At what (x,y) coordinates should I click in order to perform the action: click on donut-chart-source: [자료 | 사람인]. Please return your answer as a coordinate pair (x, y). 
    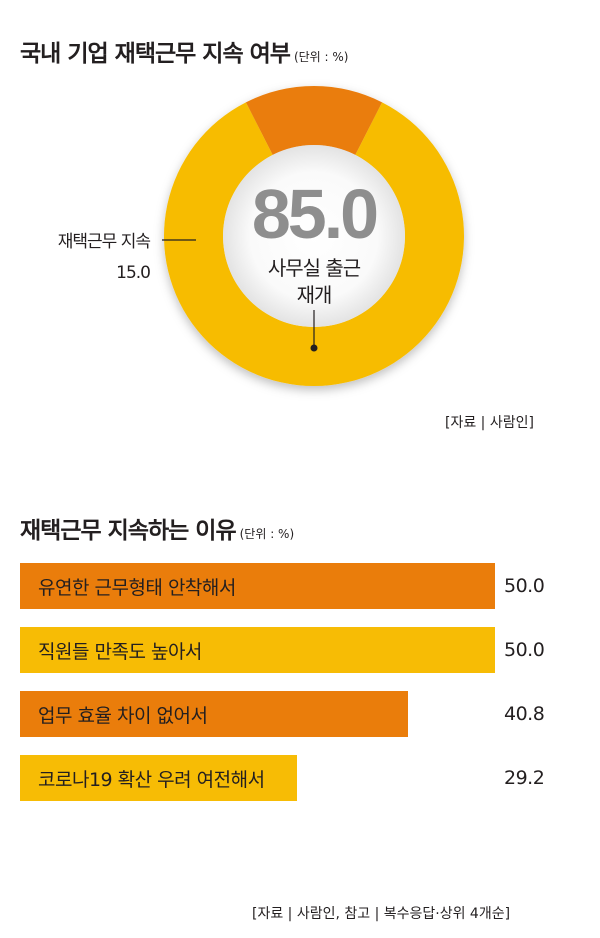
    Looking at the image, I should click on (489, 423).